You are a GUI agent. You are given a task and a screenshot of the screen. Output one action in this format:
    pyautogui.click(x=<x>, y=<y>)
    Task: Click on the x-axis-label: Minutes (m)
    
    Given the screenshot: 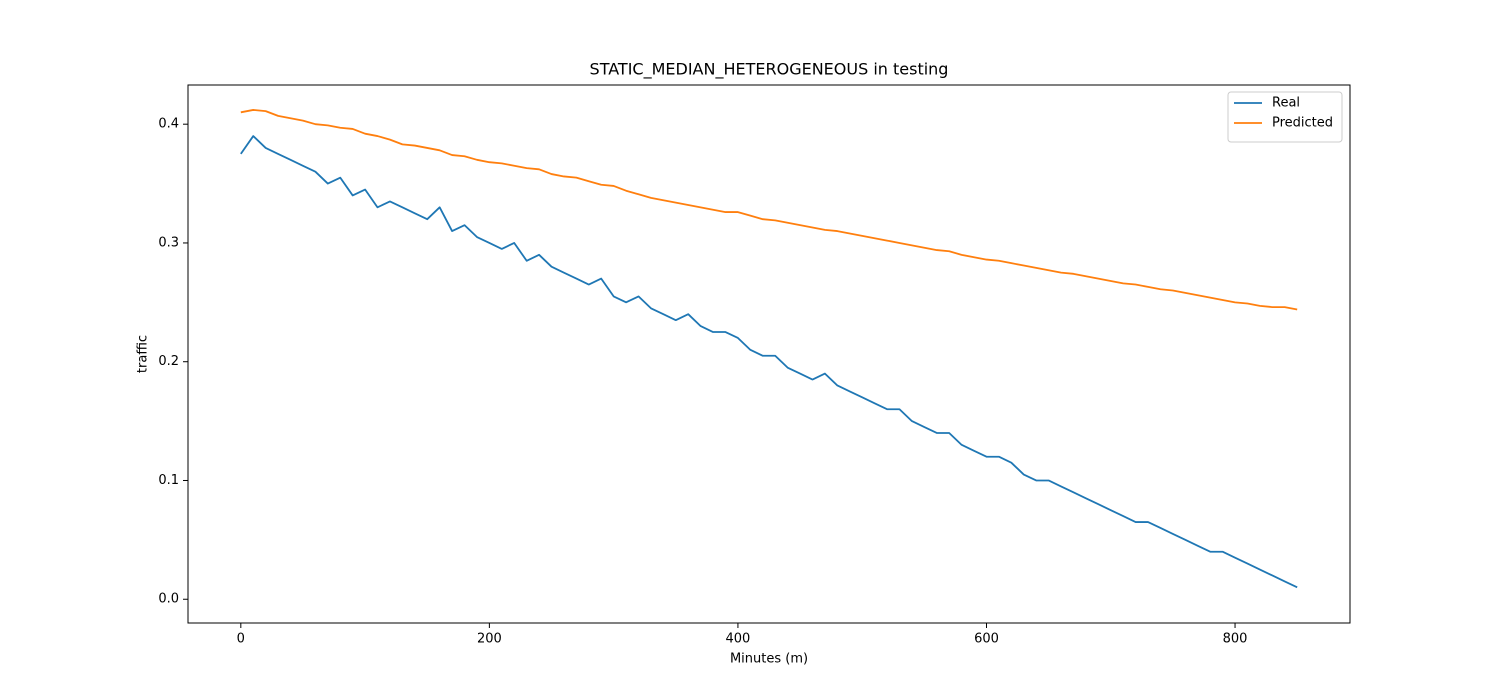 What is the action you would take?
    pyautogui.click(x=769, y=659)
    